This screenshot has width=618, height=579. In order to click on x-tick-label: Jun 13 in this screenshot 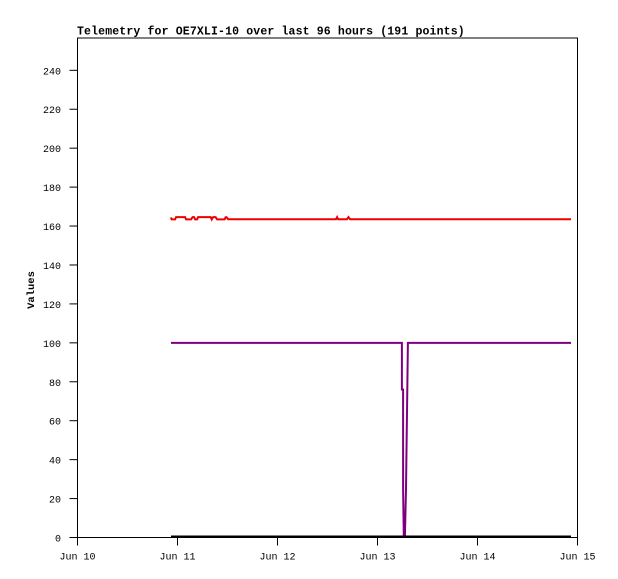, I will do `click(377, 558)`.